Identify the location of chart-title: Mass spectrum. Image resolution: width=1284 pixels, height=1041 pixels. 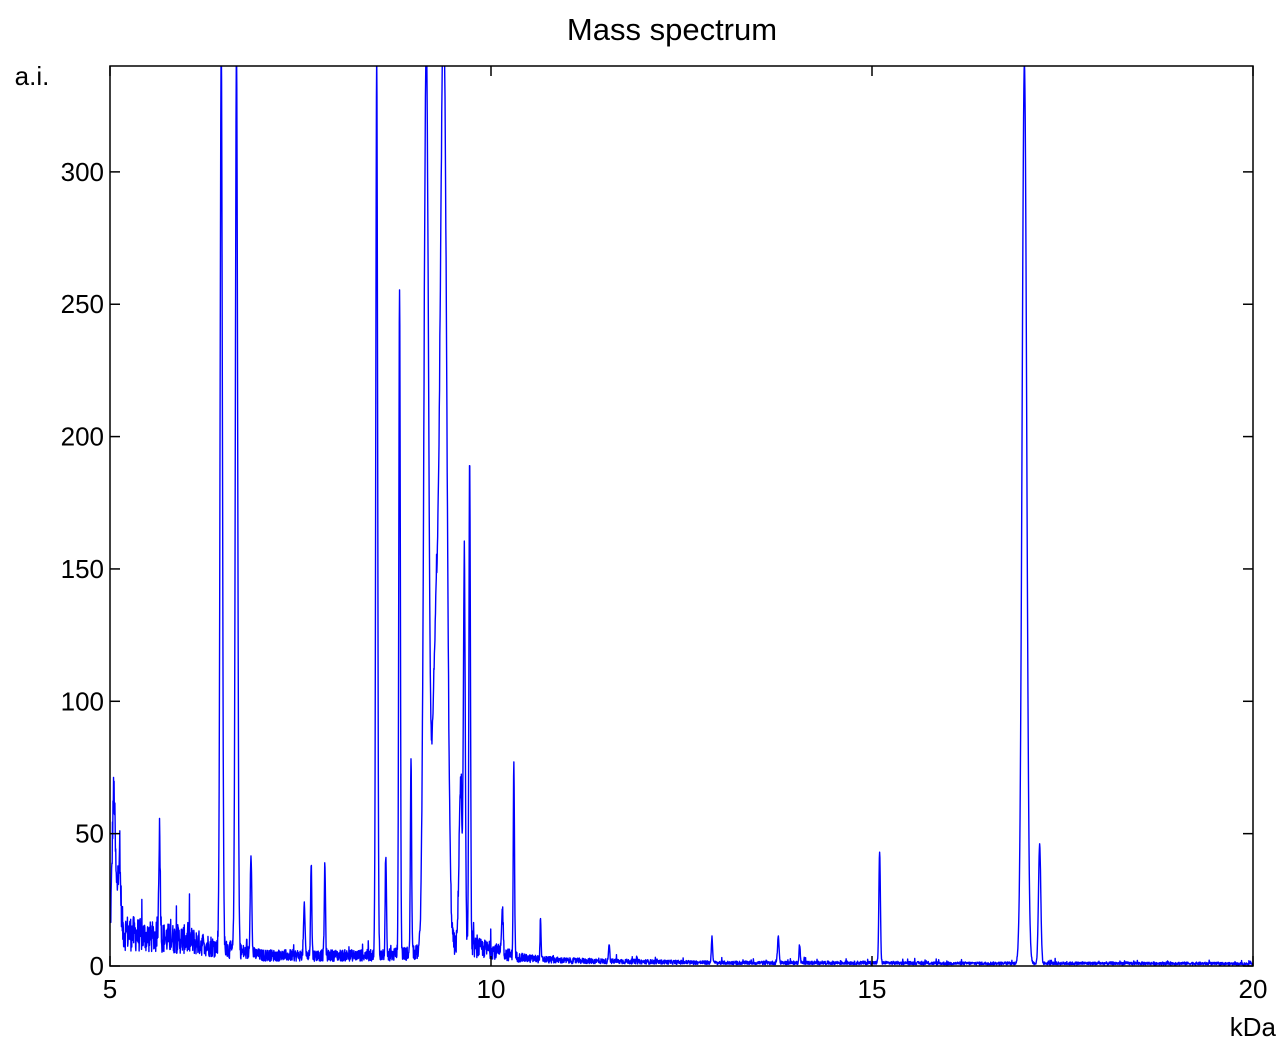
(672, 29).